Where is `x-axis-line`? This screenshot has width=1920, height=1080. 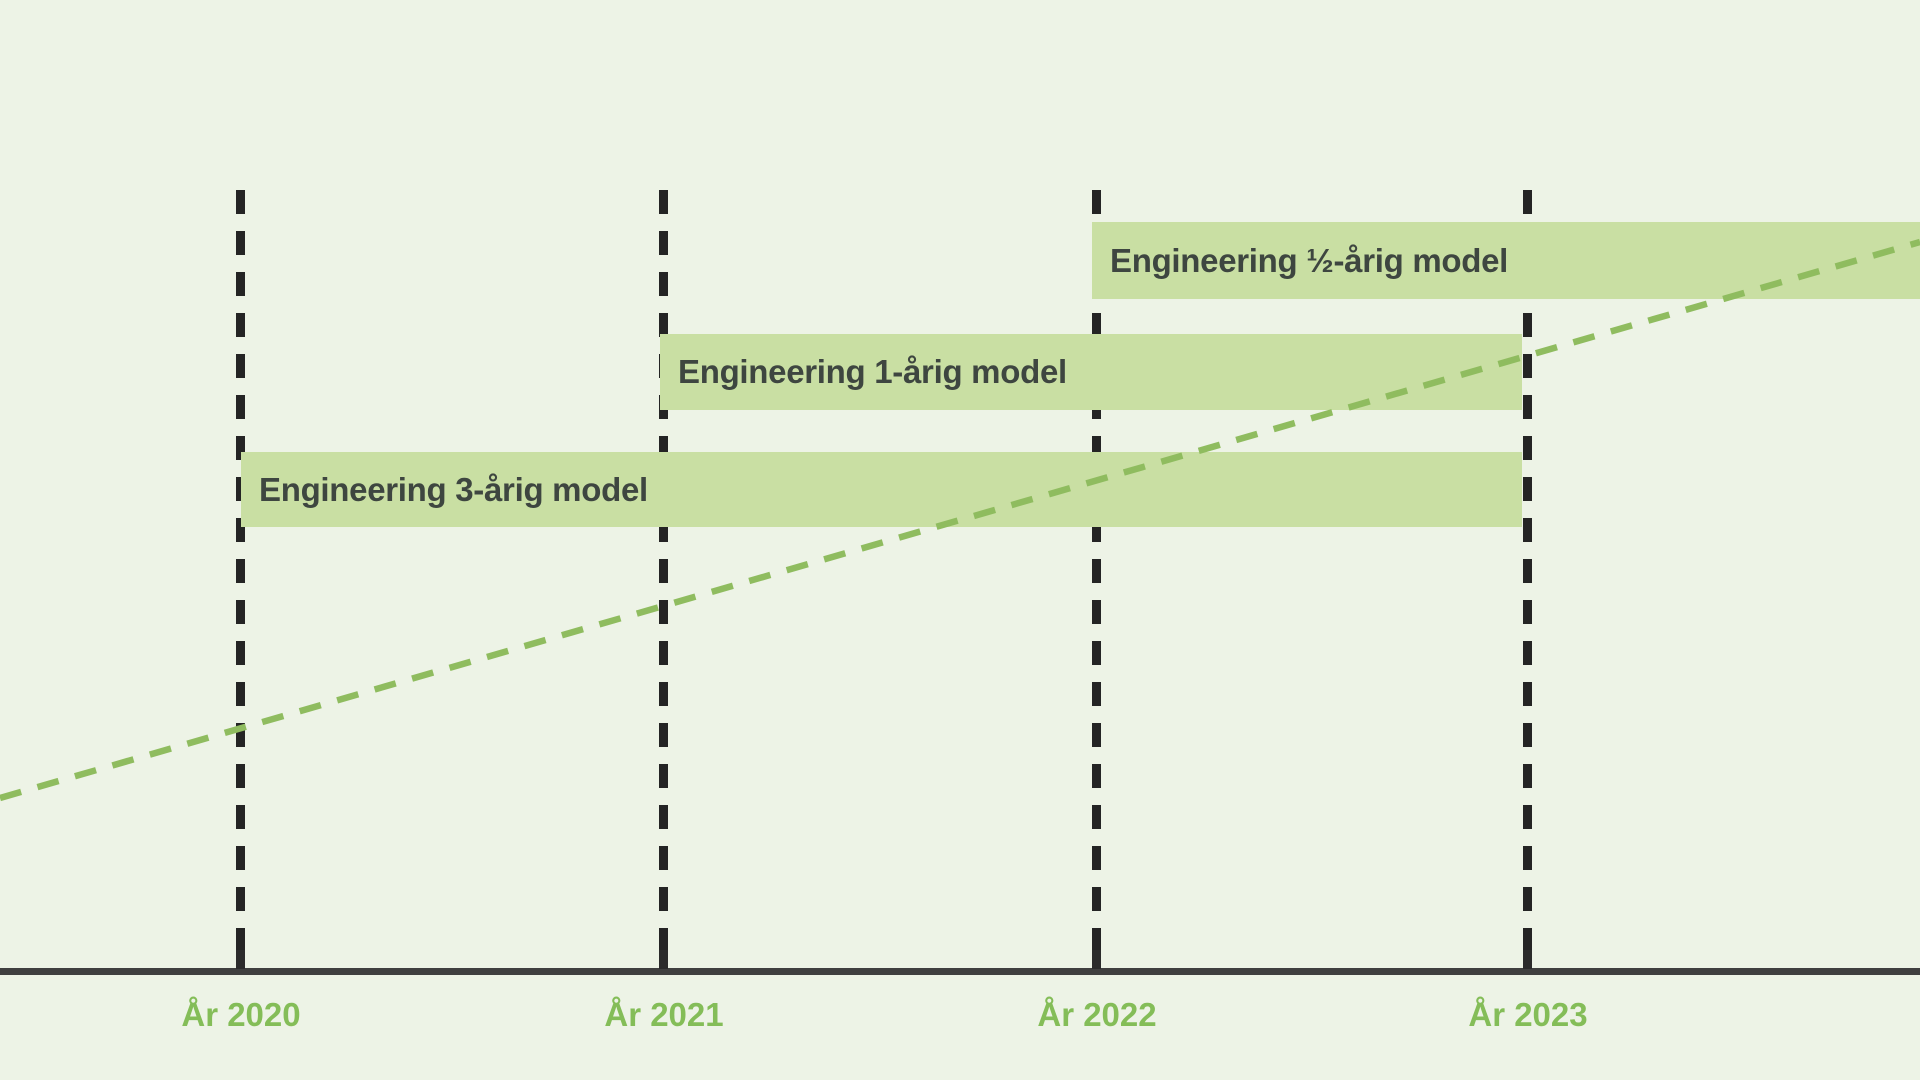
x-axis-line is located at coordinates (960, 971).